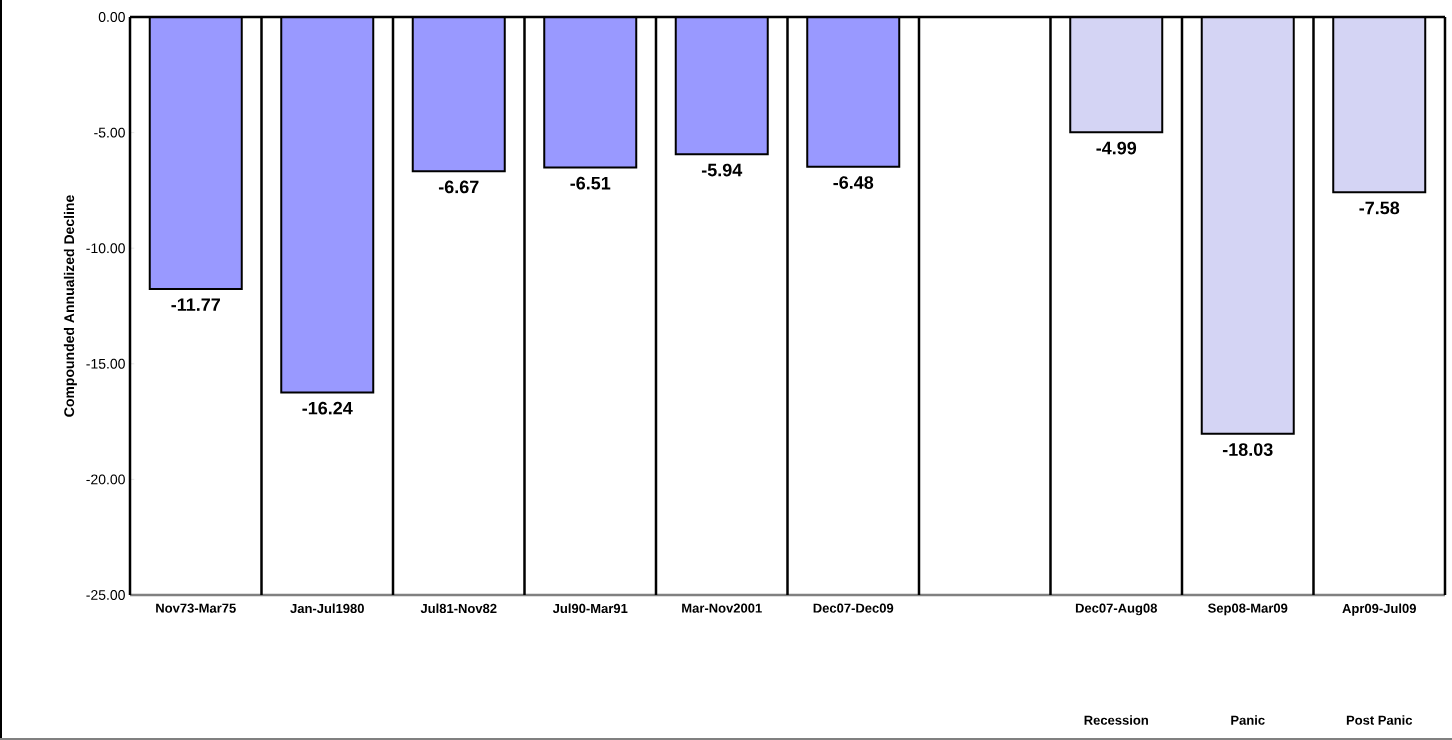 The height and width of the screenshot is (740, 1452). I want to click on data-label: -18.03, so click(1247, 449).